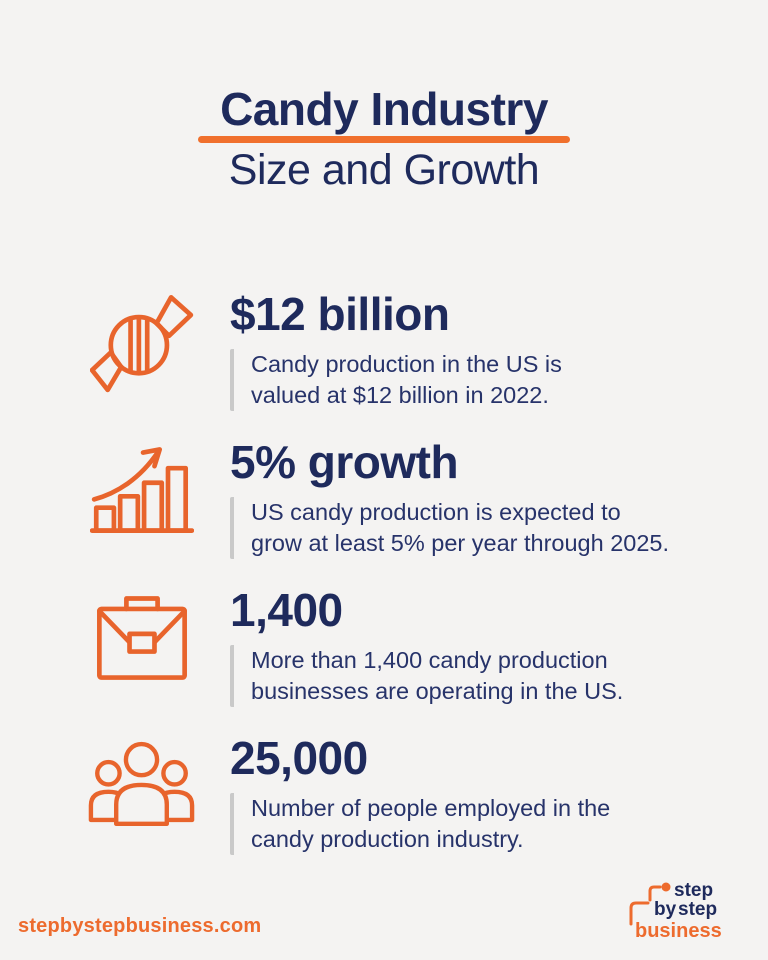 Image resolution: width=768 pixels, height=960 pixels. Describe the element at coordinates (141, 784) in the screenshot. I see `people-icon` at that location.